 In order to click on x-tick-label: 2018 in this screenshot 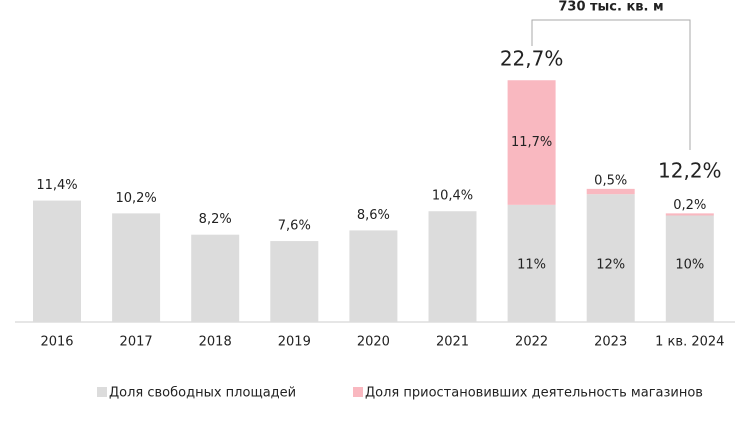, I will do `click(215, 342)`.